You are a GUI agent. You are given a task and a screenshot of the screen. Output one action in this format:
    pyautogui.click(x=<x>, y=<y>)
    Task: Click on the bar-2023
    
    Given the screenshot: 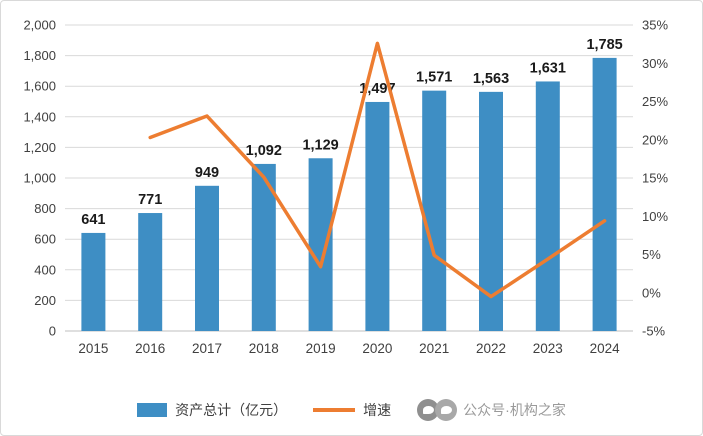 What is the action you would take?
    pyautogui.click(x=547, y=206)
    